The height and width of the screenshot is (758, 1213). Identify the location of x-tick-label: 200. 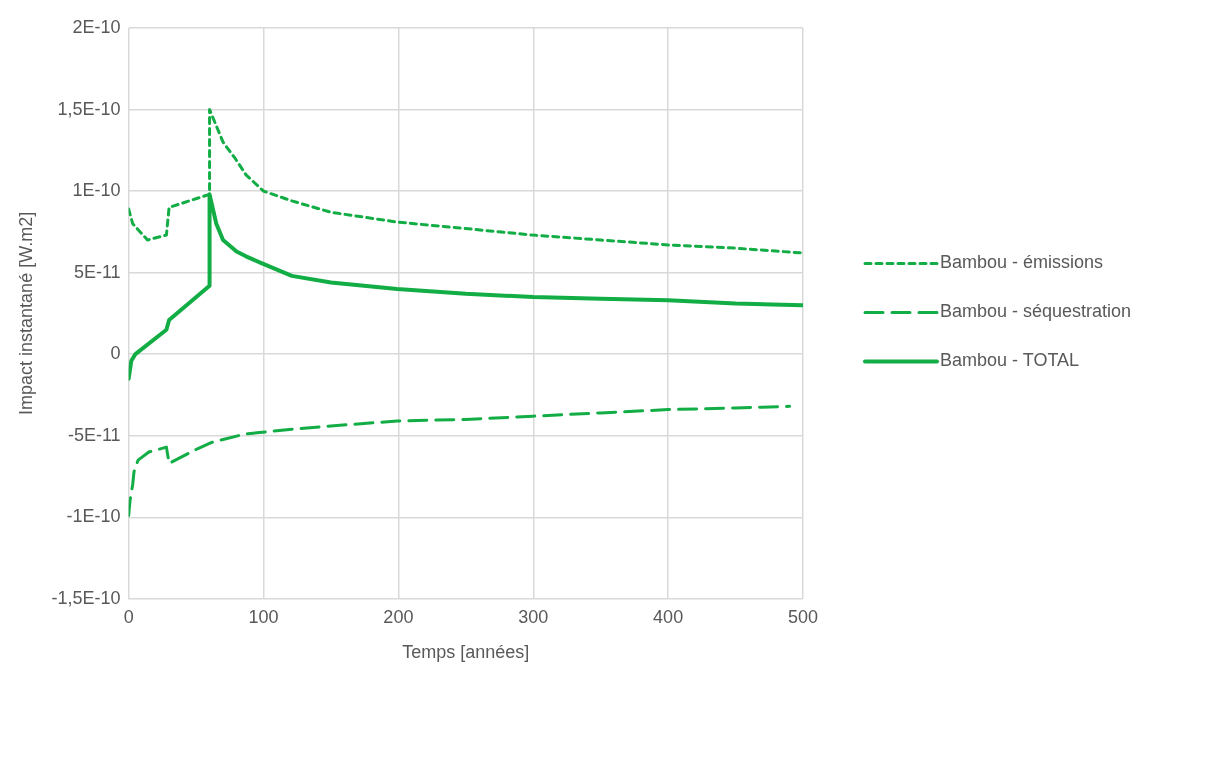
(398, 616).